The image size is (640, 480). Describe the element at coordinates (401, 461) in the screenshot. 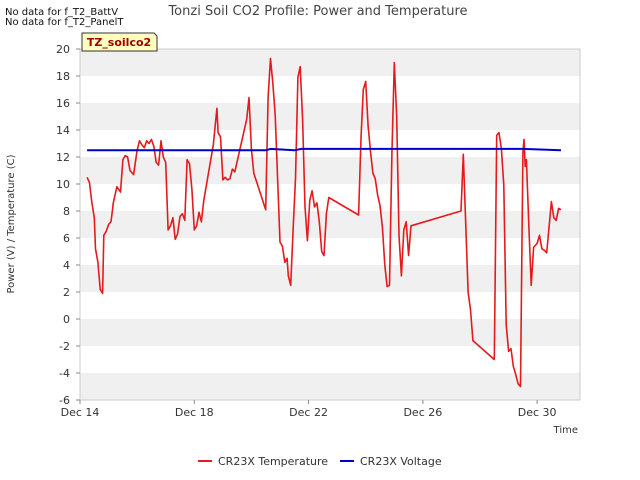

I see `legend-label-voltage: CR23X Voltage` at that location.